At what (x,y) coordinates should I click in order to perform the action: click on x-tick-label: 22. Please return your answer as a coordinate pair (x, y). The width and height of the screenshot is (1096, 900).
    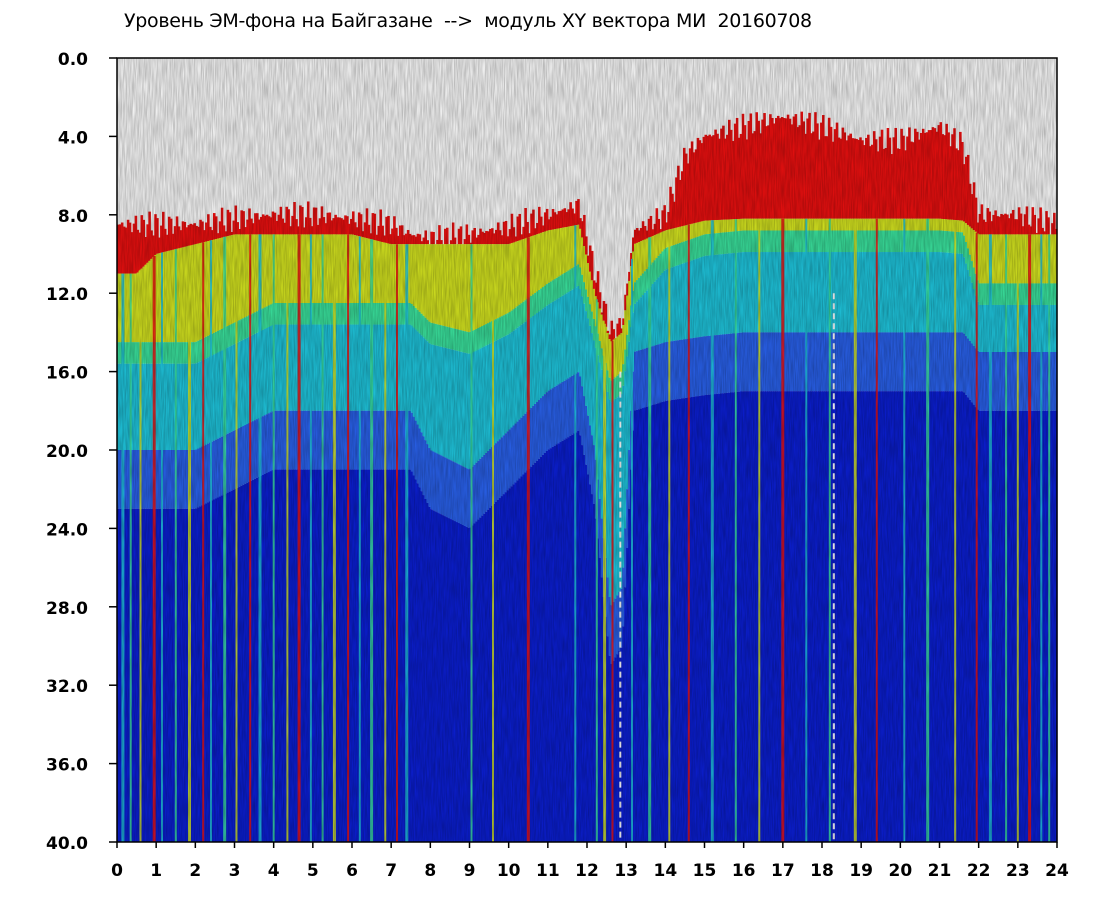
    Looking at the image, I should click on (979, 871).